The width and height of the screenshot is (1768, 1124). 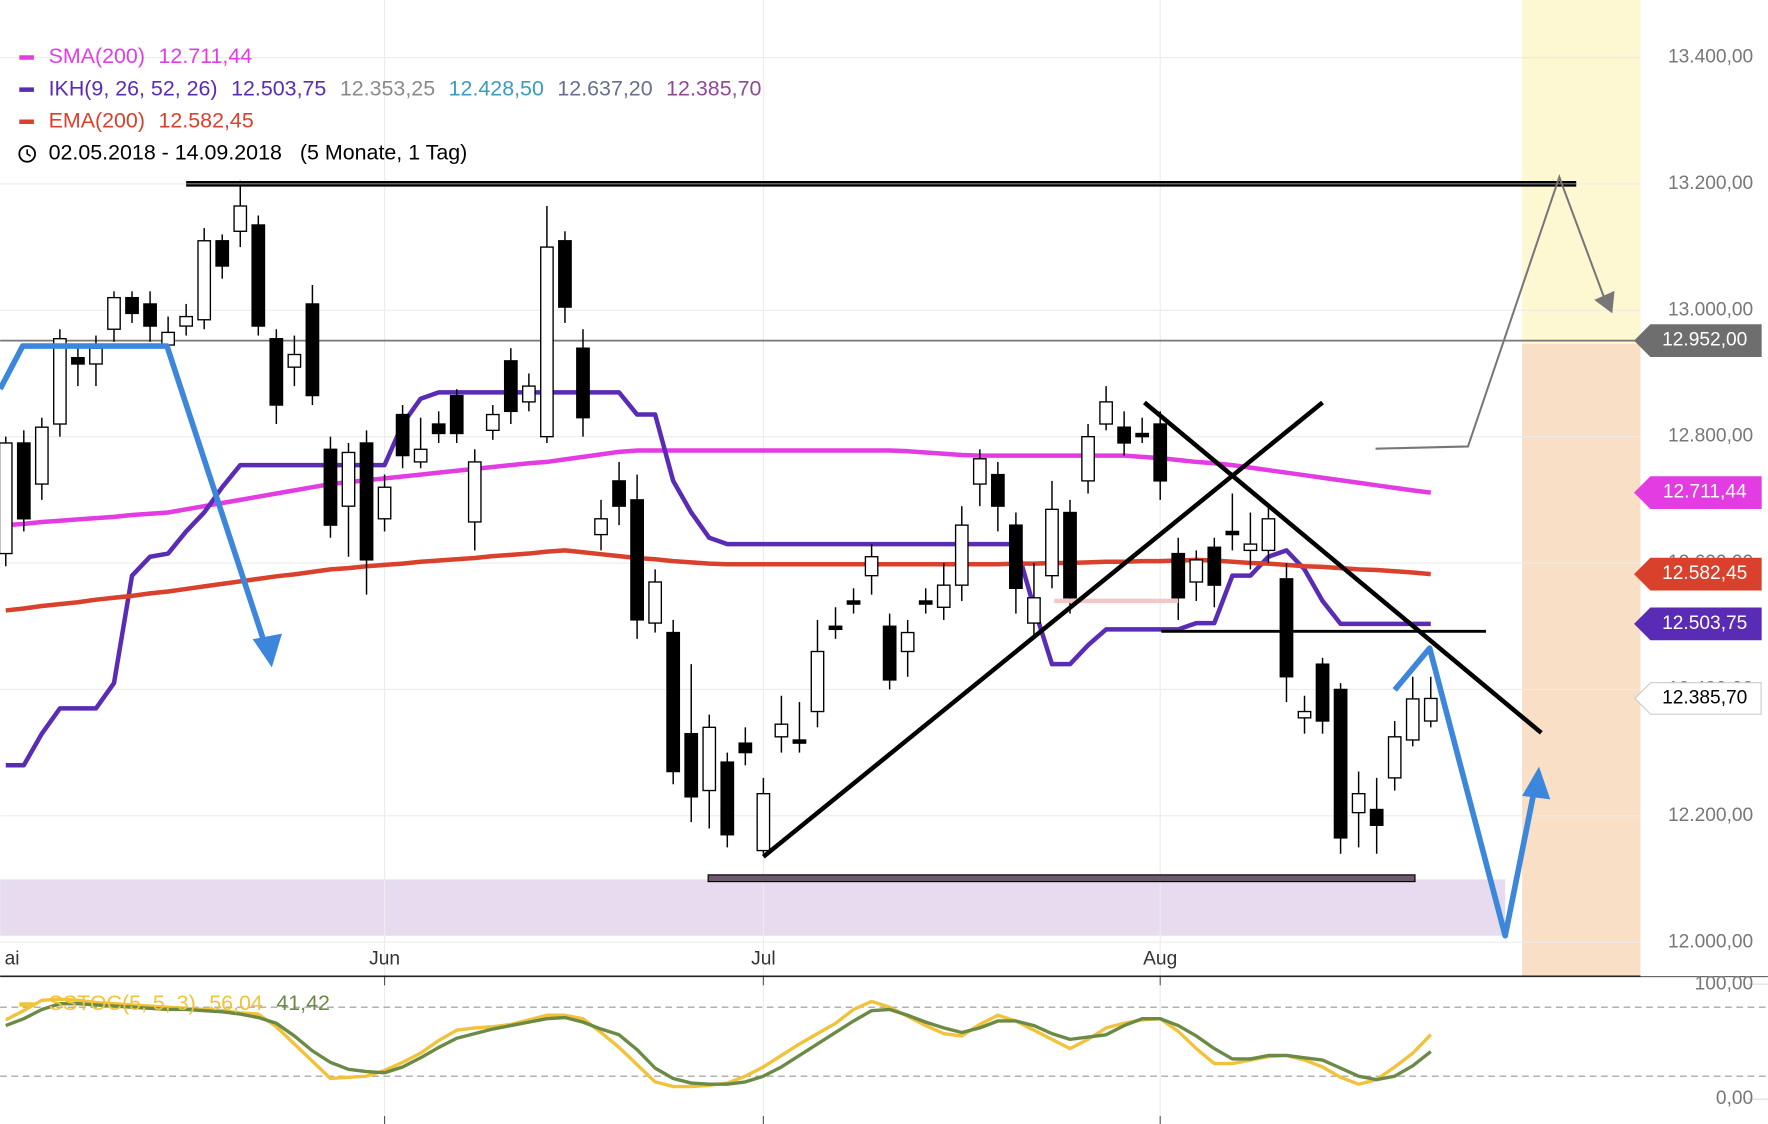 What do you see at coordinates (1342, 567) in the screenshot?
I see `trend-line-down` at bounding box center [1342, 567].